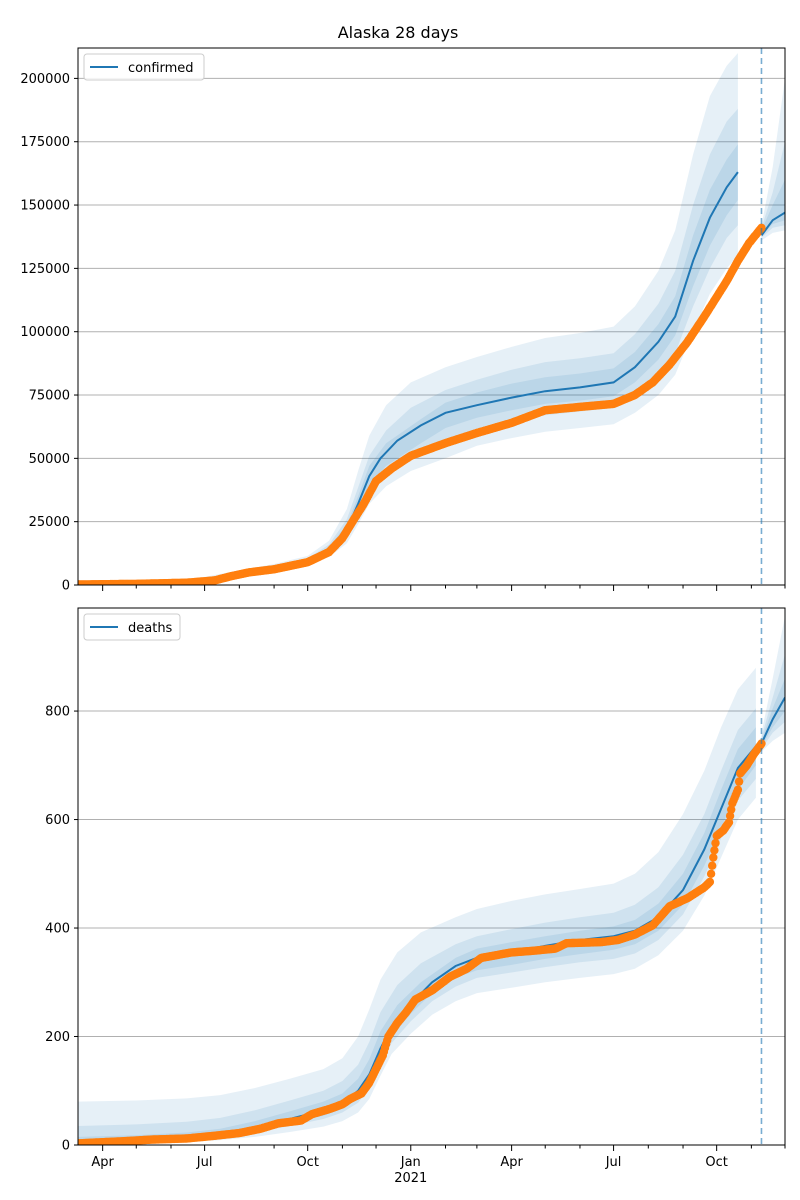 The height and width of the screenshot is (1200, 800). I want to click on x-tick-label: Jan, so click(410, 1162).